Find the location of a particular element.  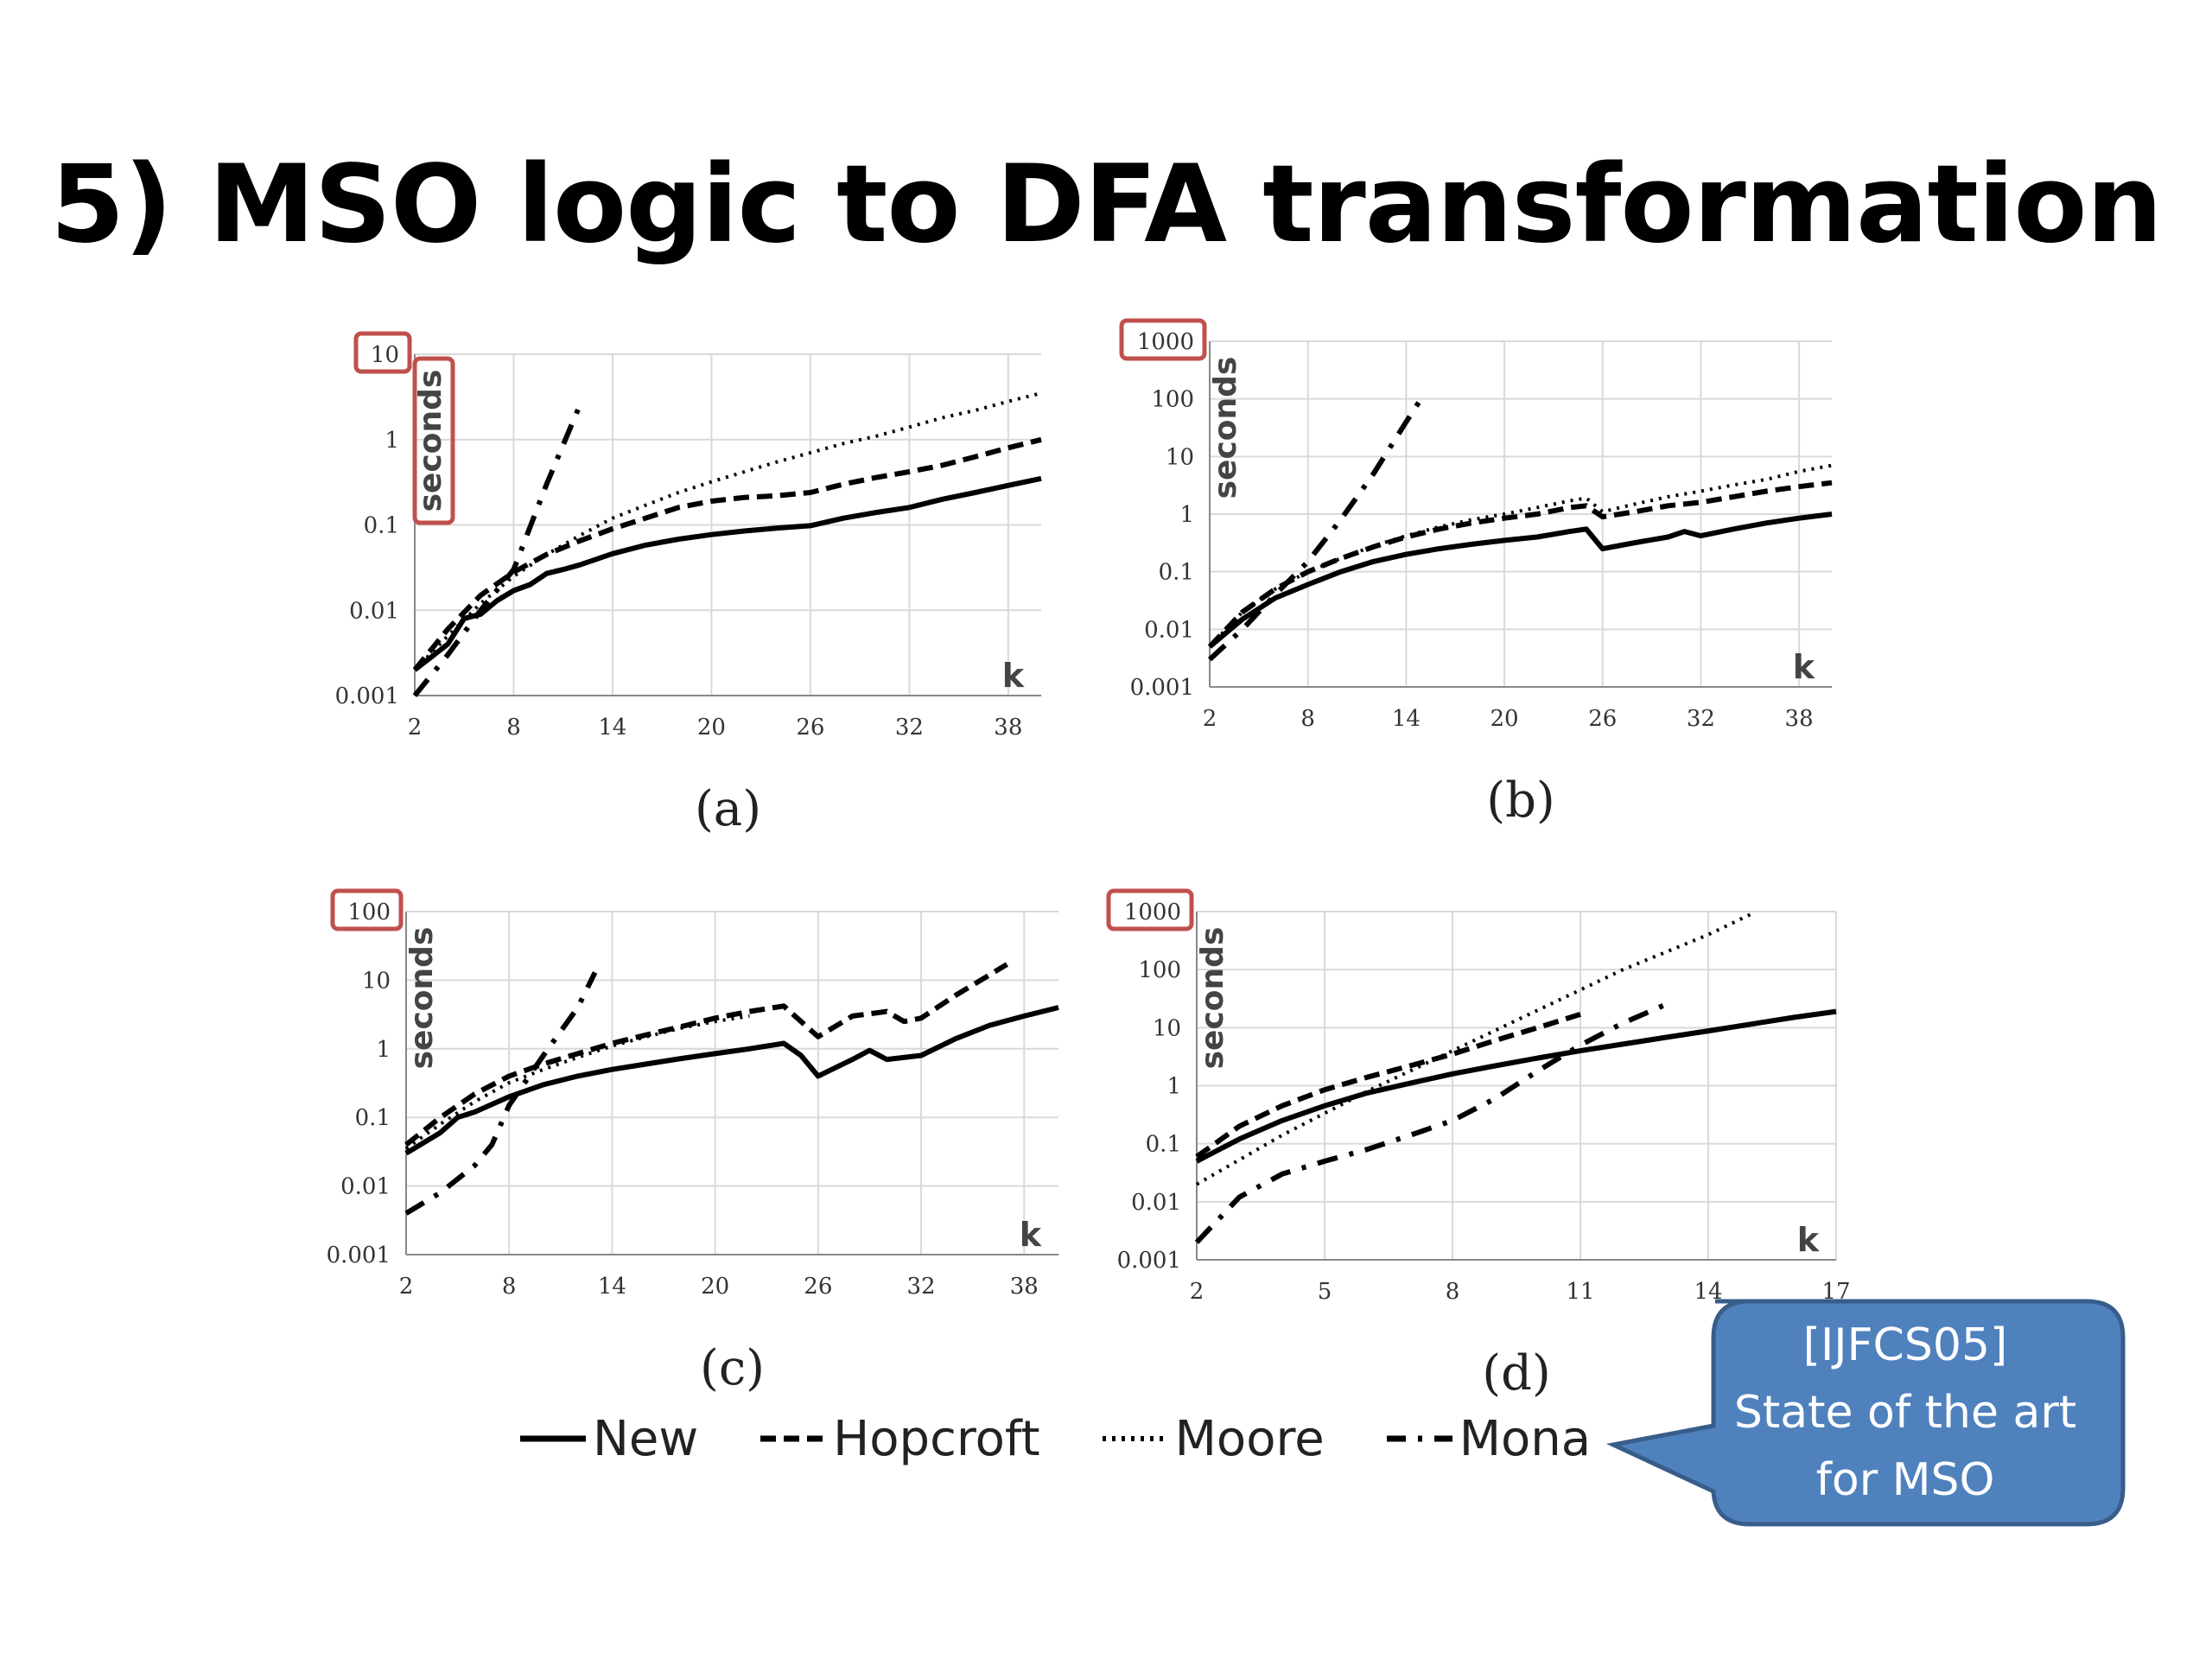

legend-label: Hopcroft is located at coordinates (936, 1438).